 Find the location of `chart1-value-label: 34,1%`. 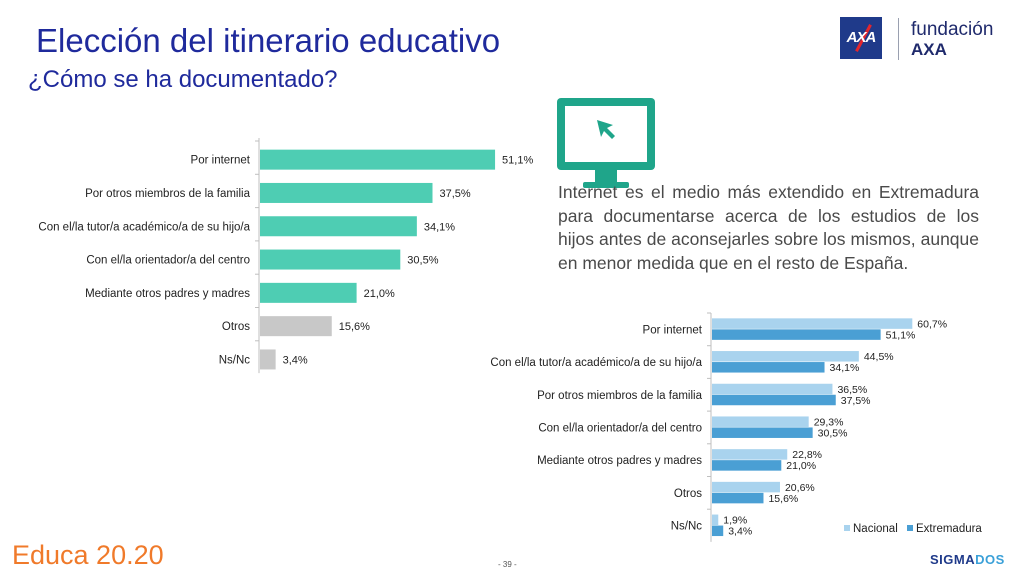

chart1-value-label: 34,1% is located at coordinates (439, 227).